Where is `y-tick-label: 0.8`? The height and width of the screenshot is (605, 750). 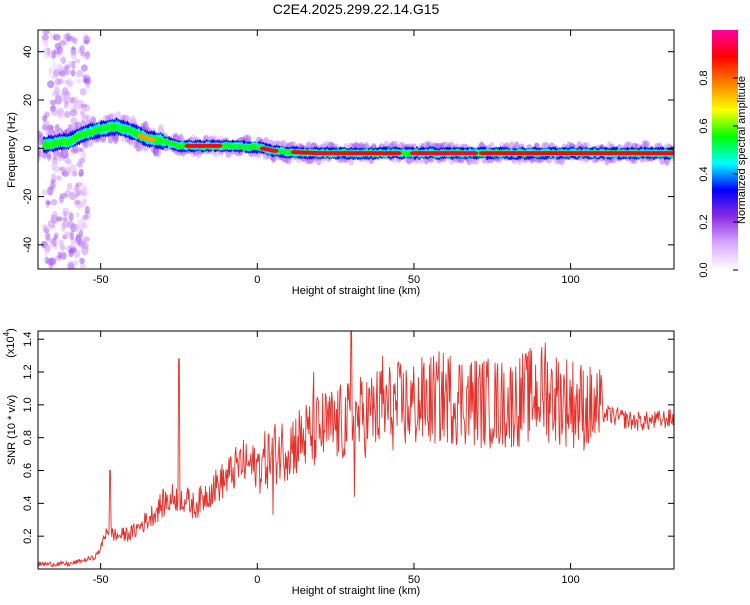 y-tick-label: 0.8 is located at coordinates (28, 437).